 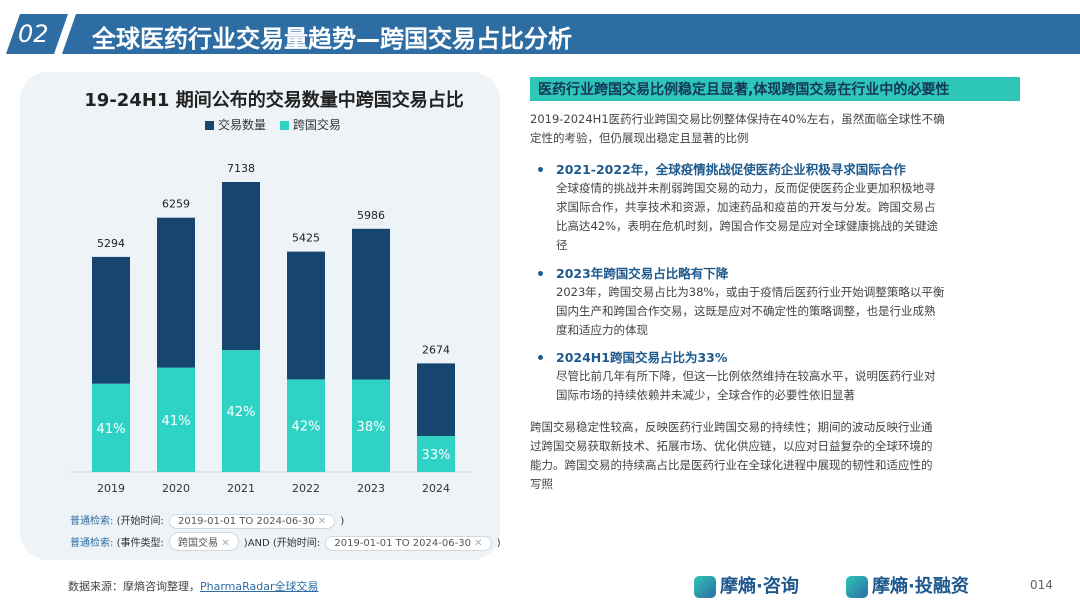 I want to click on data-label-share-2020: 41%, so click(x=176, y=421).